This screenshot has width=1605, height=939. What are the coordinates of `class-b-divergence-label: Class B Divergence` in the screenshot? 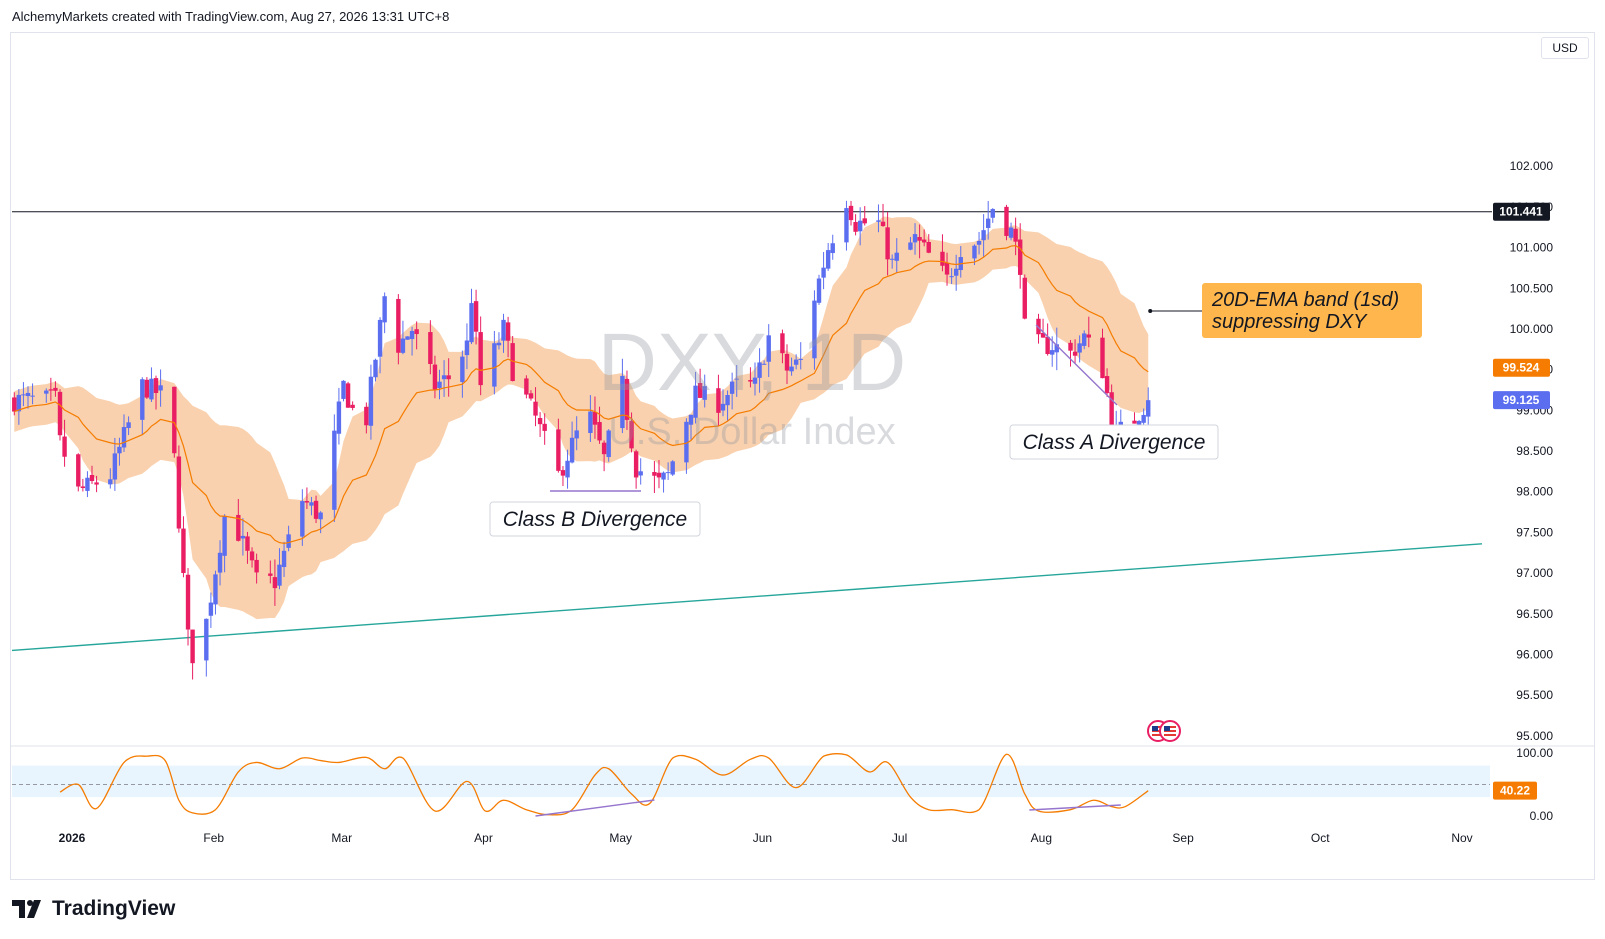 It's located at (595, 519).